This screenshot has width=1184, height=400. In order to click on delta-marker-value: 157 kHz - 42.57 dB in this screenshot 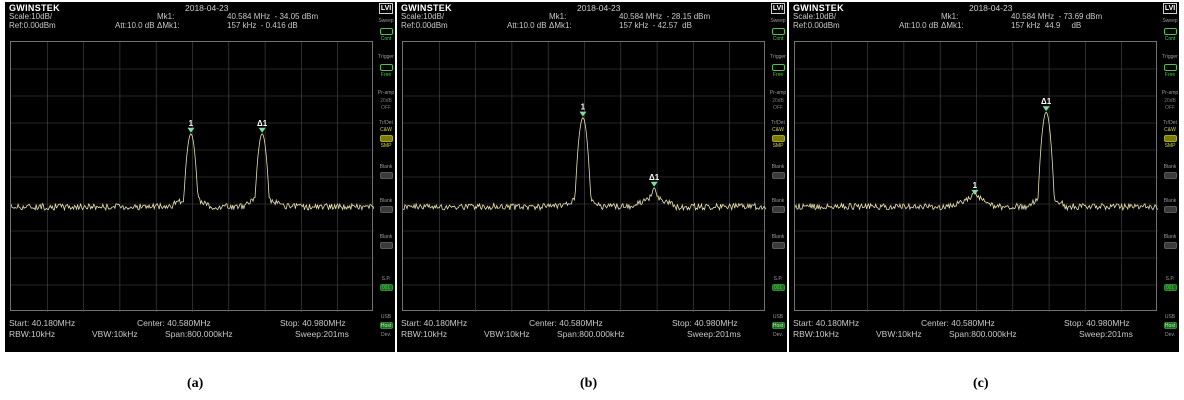, I will do `click(655, 25)`.